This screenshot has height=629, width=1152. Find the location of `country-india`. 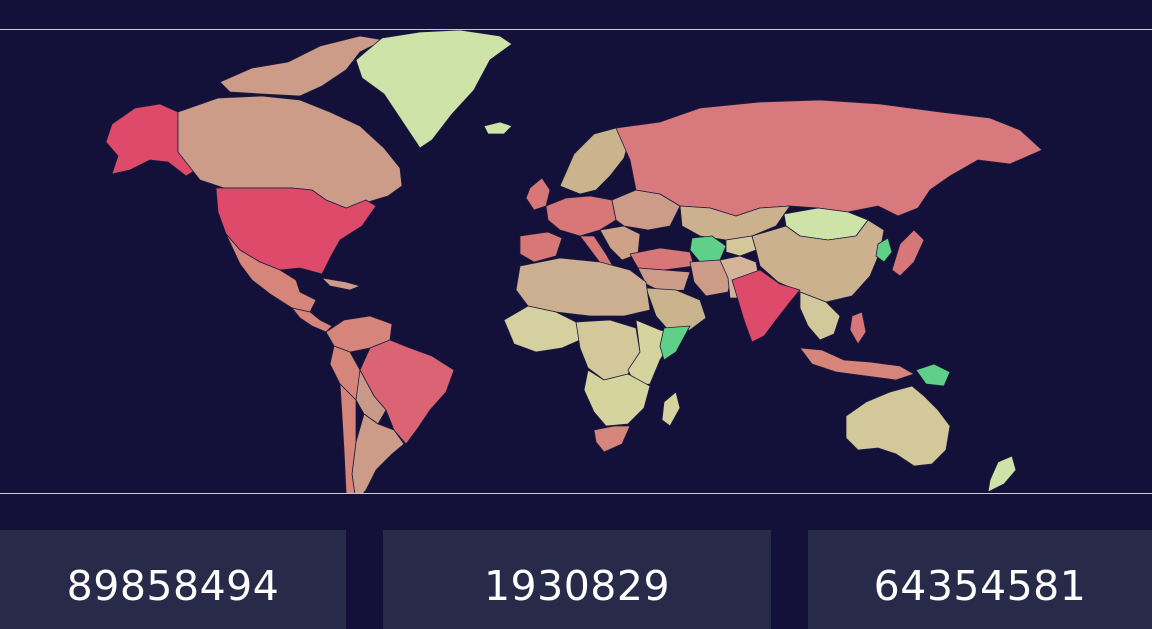

country-india is located at coordinates (766, 306).